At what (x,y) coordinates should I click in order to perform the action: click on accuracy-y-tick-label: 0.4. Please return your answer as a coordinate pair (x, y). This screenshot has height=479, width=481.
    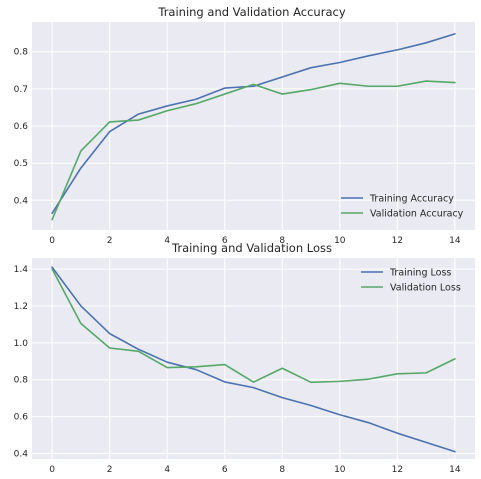
    Looking at the image, I should click on (21, 201).